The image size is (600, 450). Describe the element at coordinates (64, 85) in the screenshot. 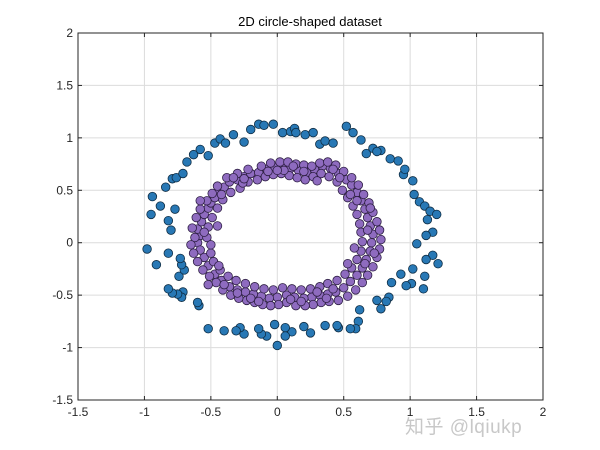

I see `y-tick-label: 1.5` at that location.